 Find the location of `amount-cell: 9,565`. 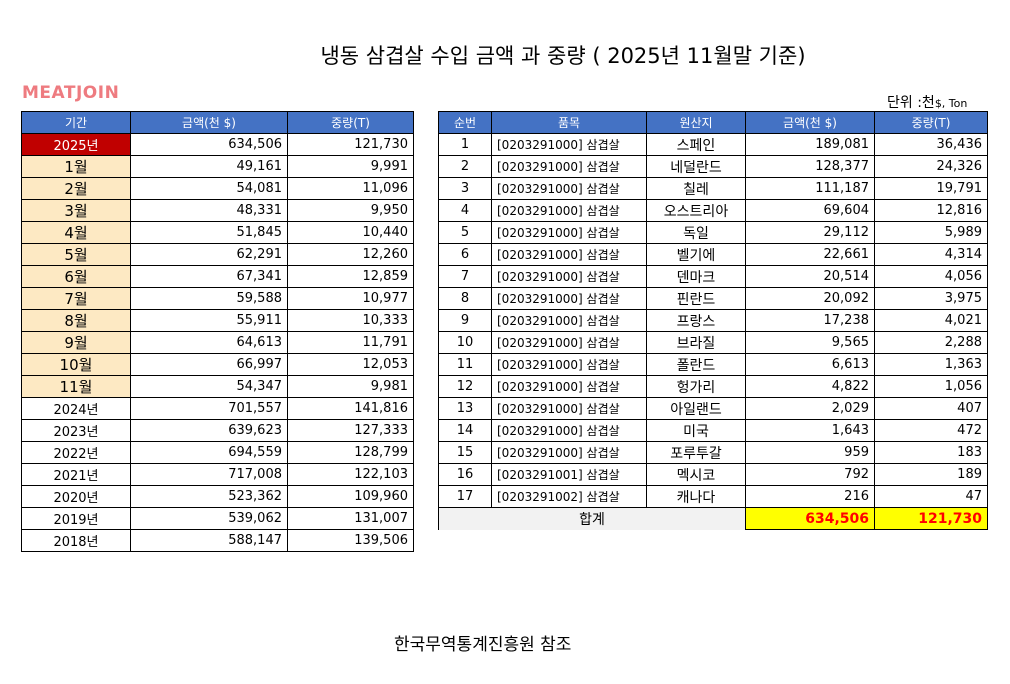

amount-cell: 9,565 is located at coordinates (810, 342).